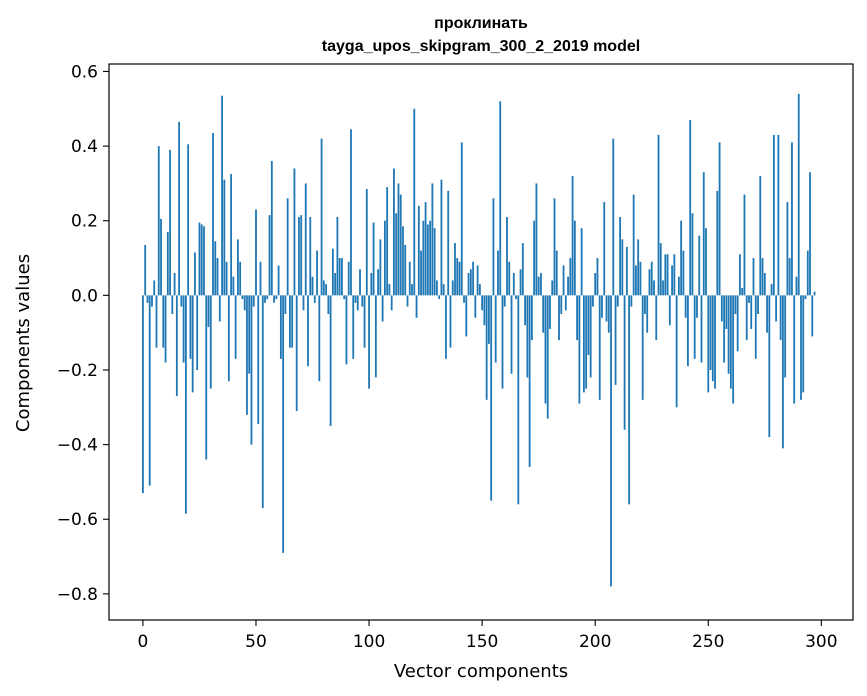 The height and width of the screenshot is (696, 867). Describe the element at coordinates (708, 642) in the screenshot. I see `x-tick-label: 250` at that location.